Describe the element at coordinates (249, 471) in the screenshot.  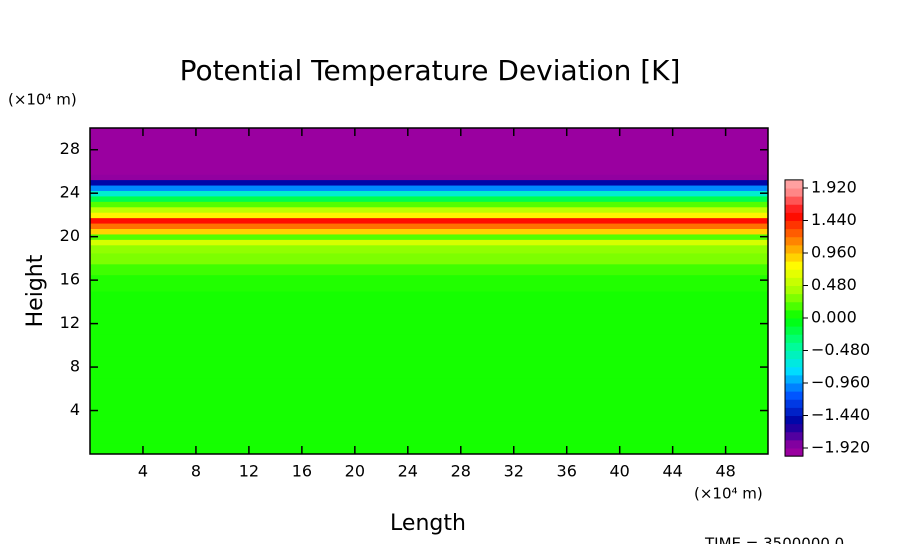
I see `x-tick-label: 12` at that location.